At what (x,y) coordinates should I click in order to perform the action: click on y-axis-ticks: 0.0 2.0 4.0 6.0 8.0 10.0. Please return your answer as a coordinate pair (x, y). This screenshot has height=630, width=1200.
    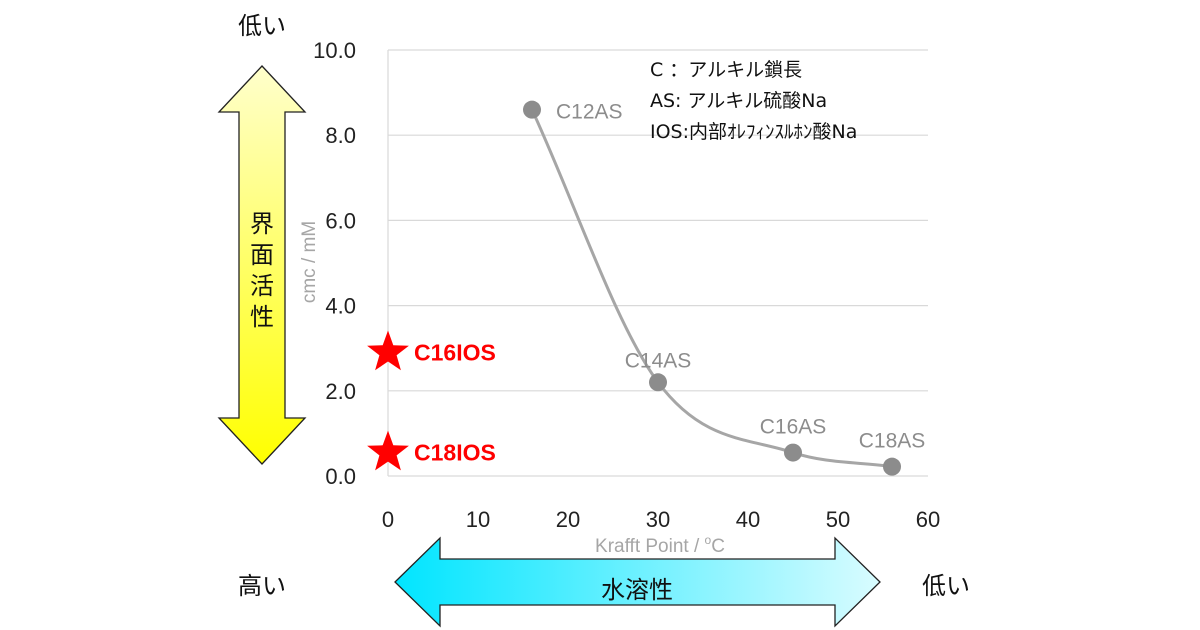
    Looking at the image, I should click on (334, 263).